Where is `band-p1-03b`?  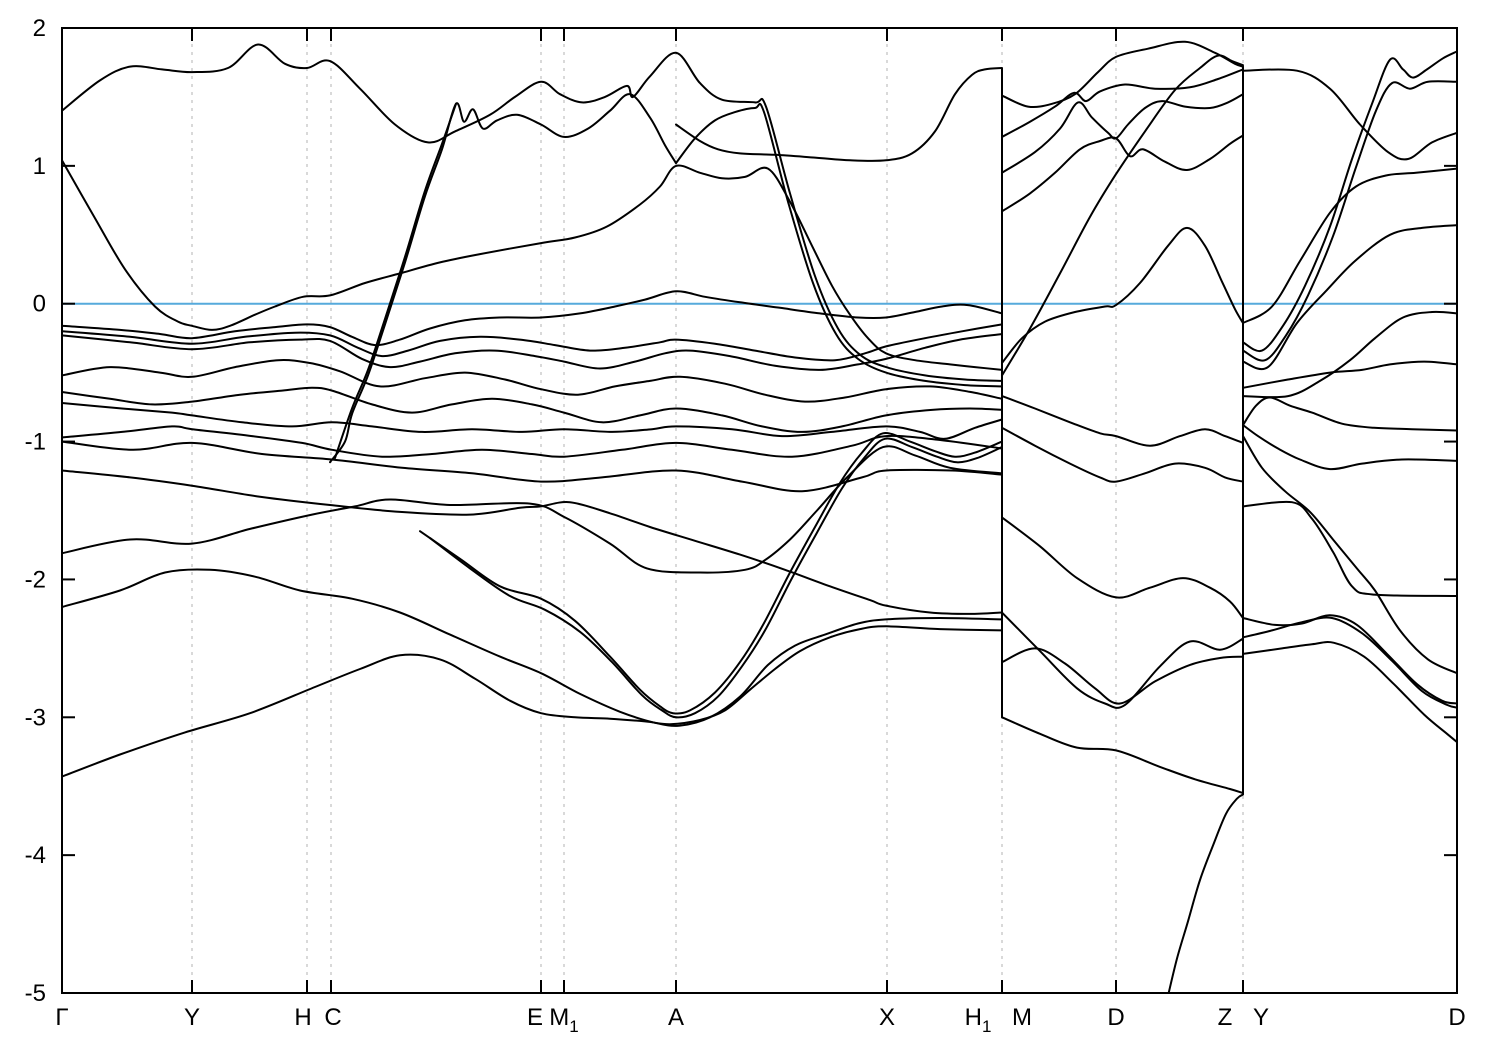 band-p1-03b is located at coordinates (395, 281).